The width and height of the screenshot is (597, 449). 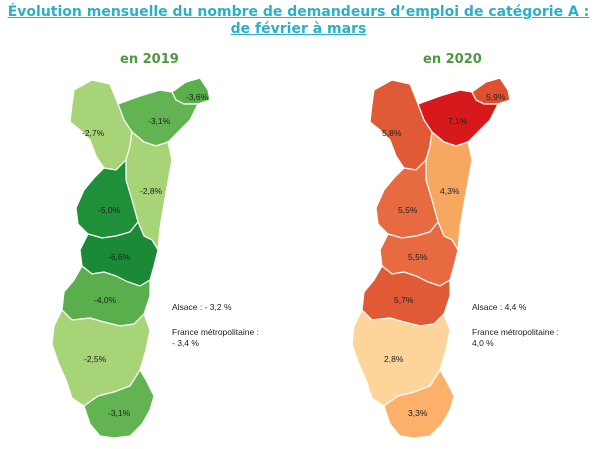 I want to click on region-value-colmar: 5,7%, so click(x=404, y=300).